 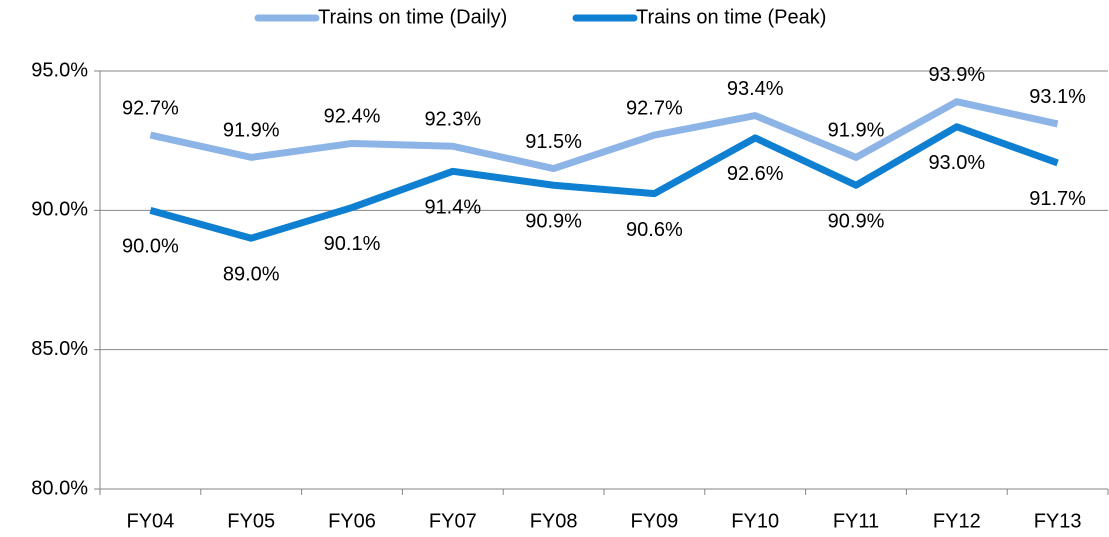 What do you see at coordinates (956, 163) in the screenshot?
I see `data-label: 93.0%` at bounding box center [956, 163].